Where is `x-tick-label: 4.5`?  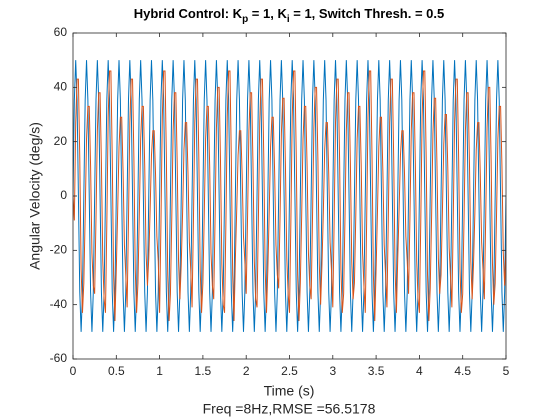
x-tick-label: 4.5 is located at coordinates (462, 371).